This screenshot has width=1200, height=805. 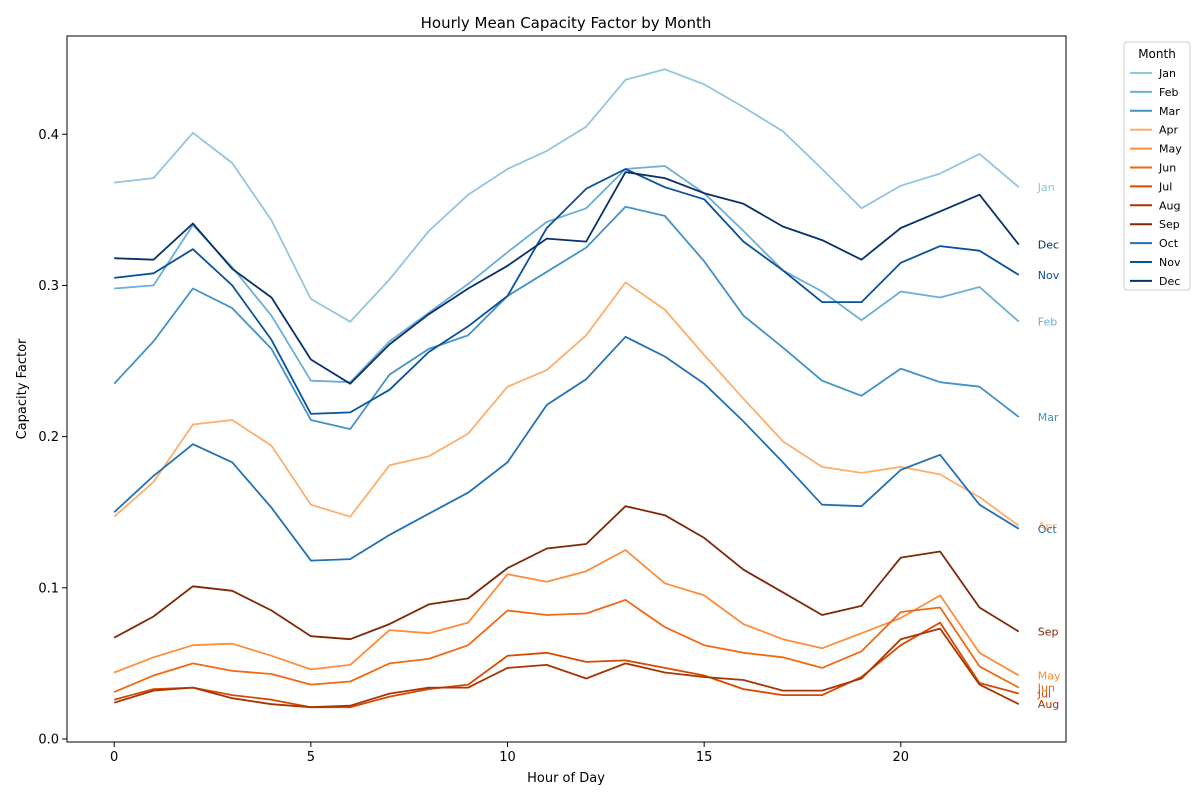 What do you see at coordinates (1157, 54) in the screenshot?
I see `legend-title: Month` at bounding box center [1157, 54].